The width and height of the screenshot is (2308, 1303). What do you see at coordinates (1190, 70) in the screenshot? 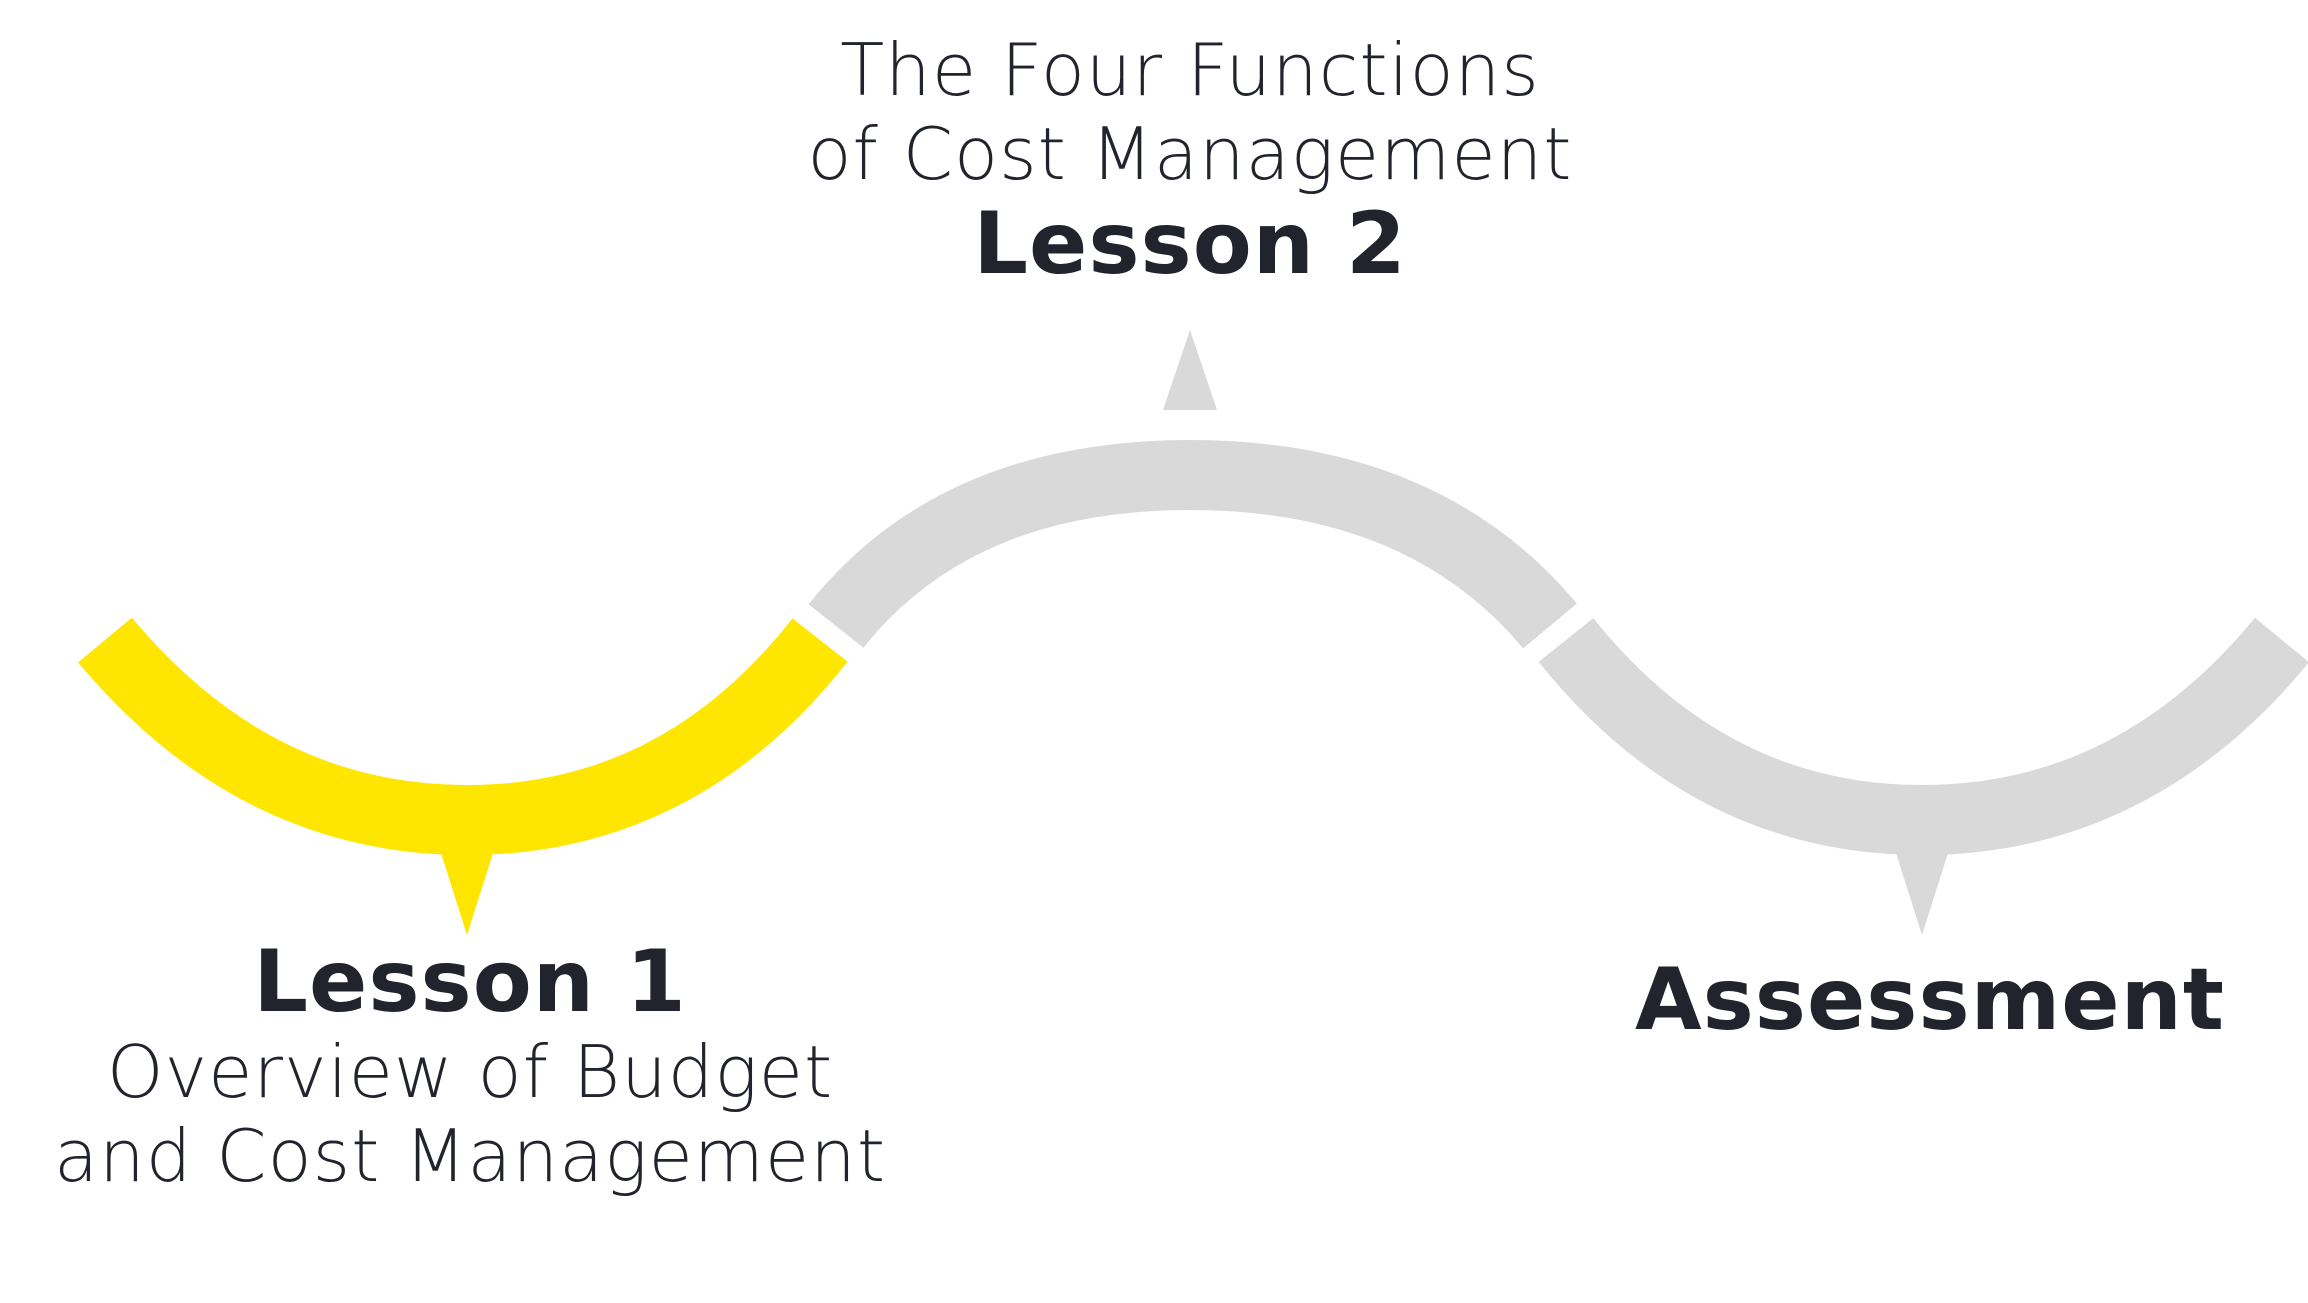
I see `lesson2-subtitle-line-1: The Four Functions` at bounding box center [1190, 70].